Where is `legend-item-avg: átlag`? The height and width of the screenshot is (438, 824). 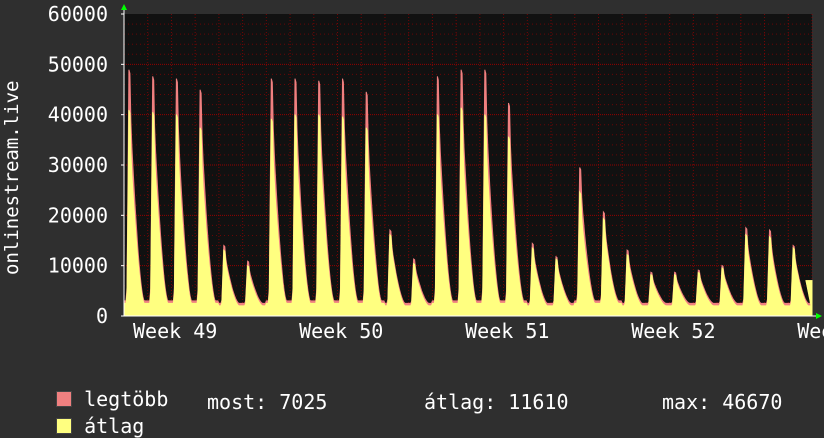
legend-item-avg: átlag is located at coordinates (88, 414).